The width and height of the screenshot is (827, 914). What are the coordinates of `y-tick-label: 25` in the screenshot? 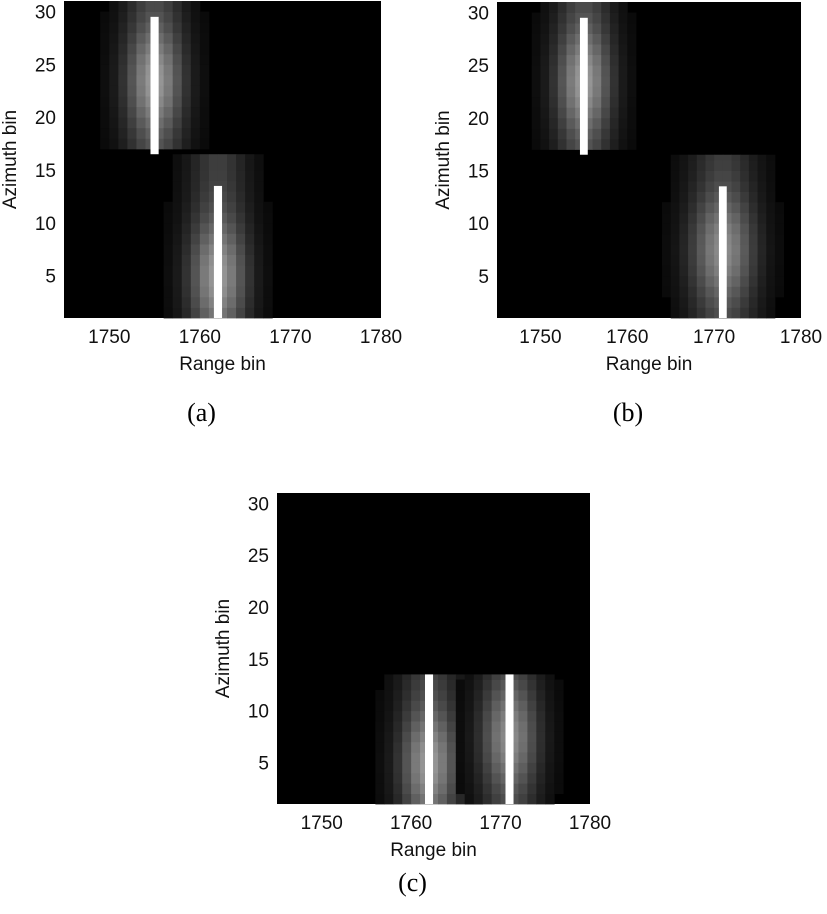 It's located at (45, 65).